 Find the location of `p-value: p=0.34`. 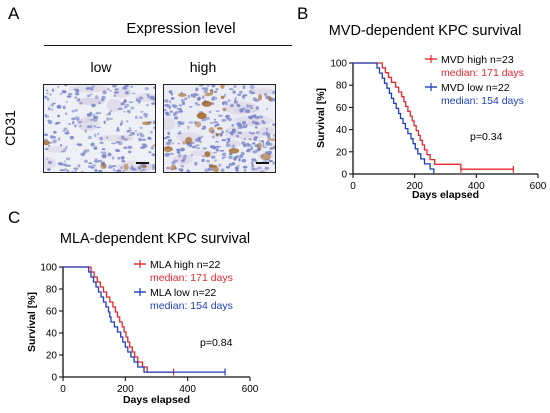

p-value: p=0.34 is located at coordinates (486, 137).